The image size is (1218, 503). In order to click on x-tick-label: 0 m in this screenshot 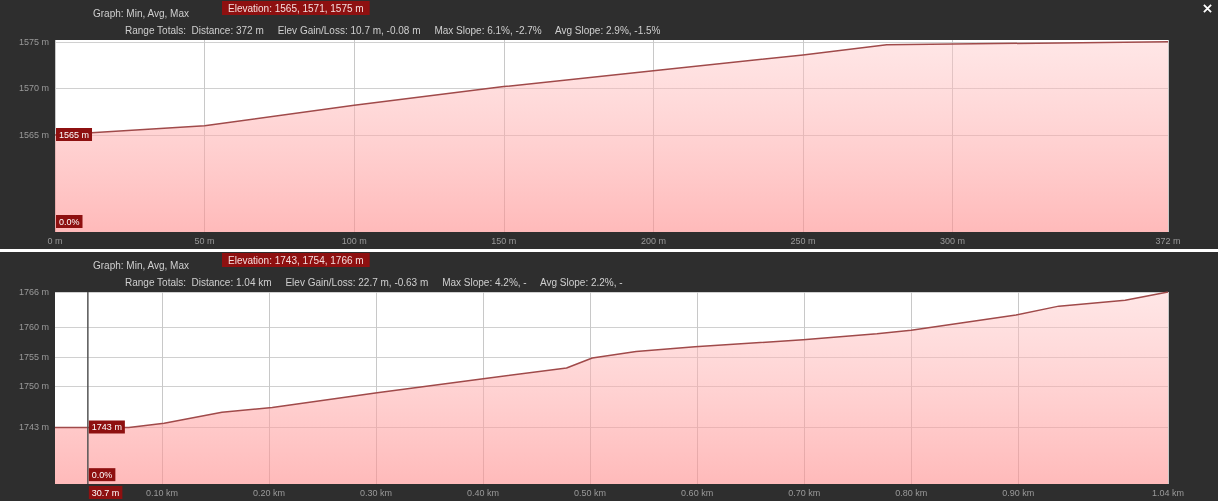, I will do `click(55, 240)`.